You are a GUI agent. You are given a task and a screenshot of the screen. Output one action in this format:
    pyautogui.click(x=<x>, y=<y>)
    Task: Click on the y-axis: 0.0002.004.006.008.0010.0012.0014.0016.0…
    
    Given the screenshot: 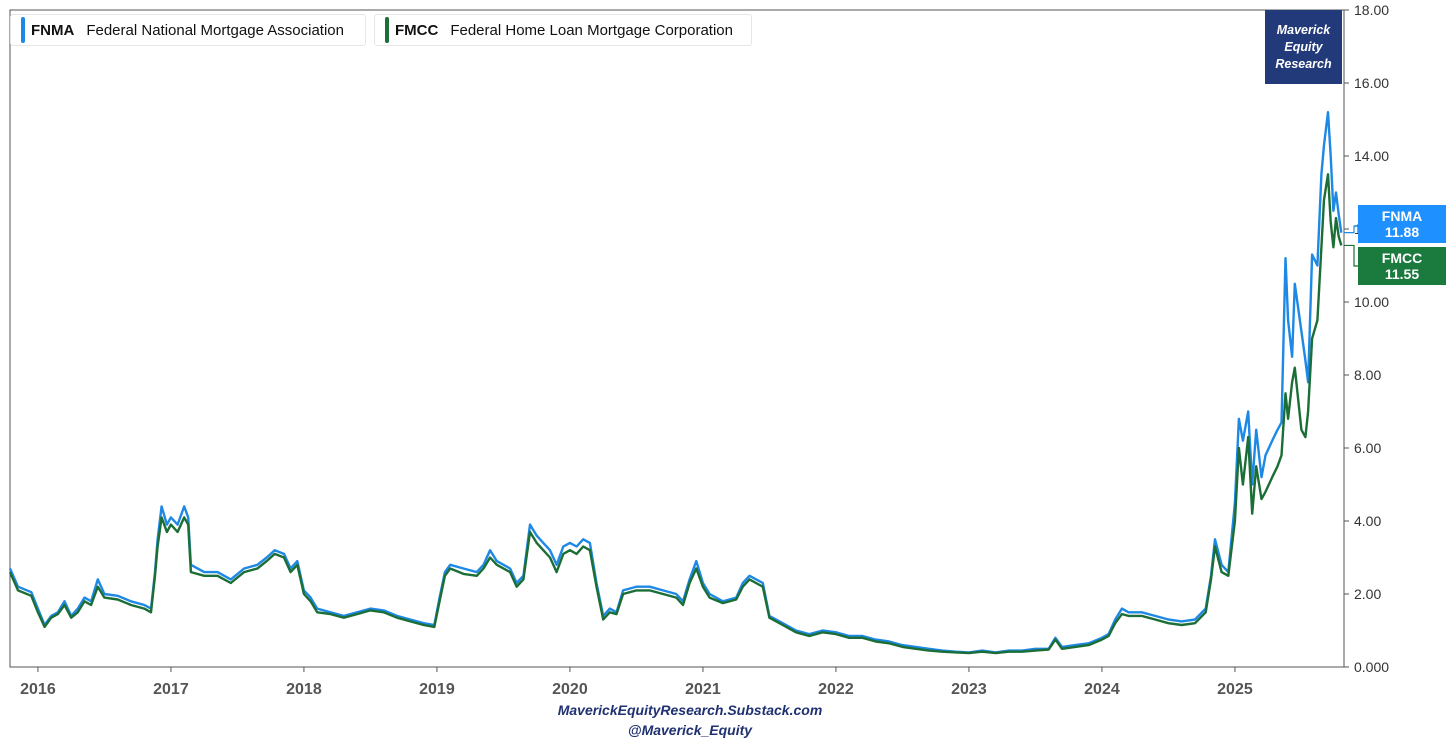 What is the action you would take?
    pyautogui.click(x=1366, y=338)
    